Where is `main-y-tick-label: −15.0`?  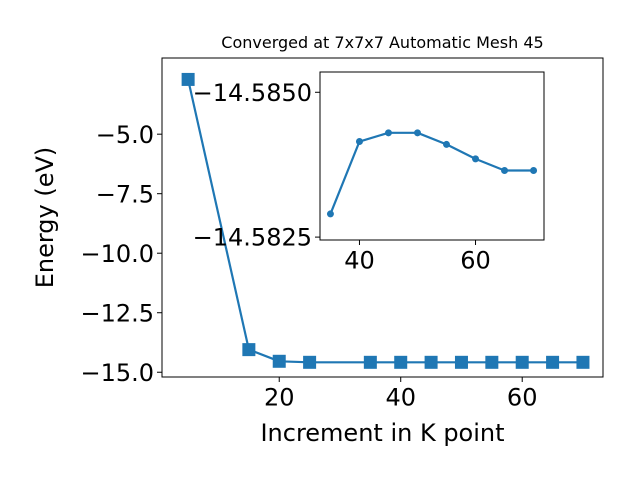 main-y-tick-label: −15.0 is located at coordinates (117, 373).